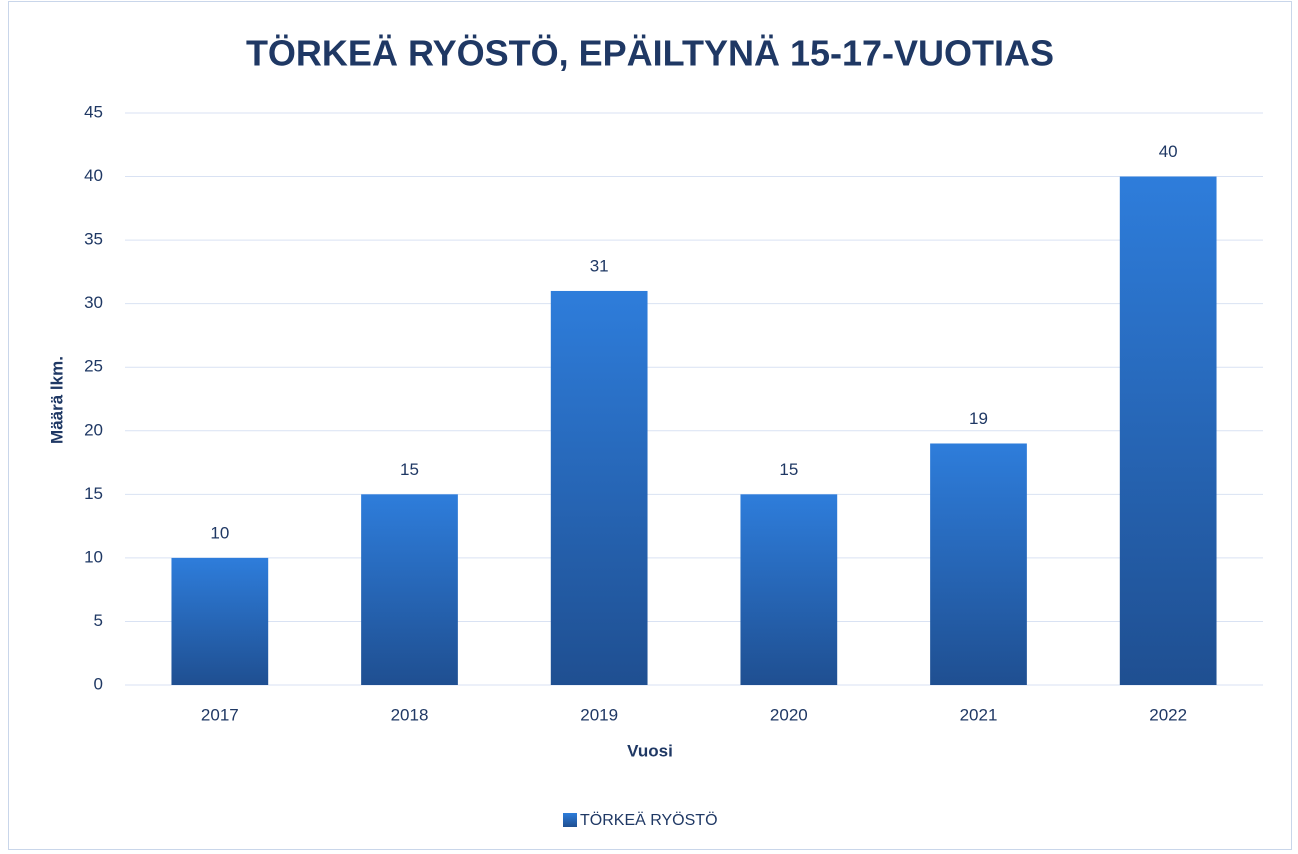 This screenshot has height=854, width=1298. What do you see at coordinates (93, 493) in the screenshot?
I see `y-tick-label: 15` at bounding box center [93, 493].